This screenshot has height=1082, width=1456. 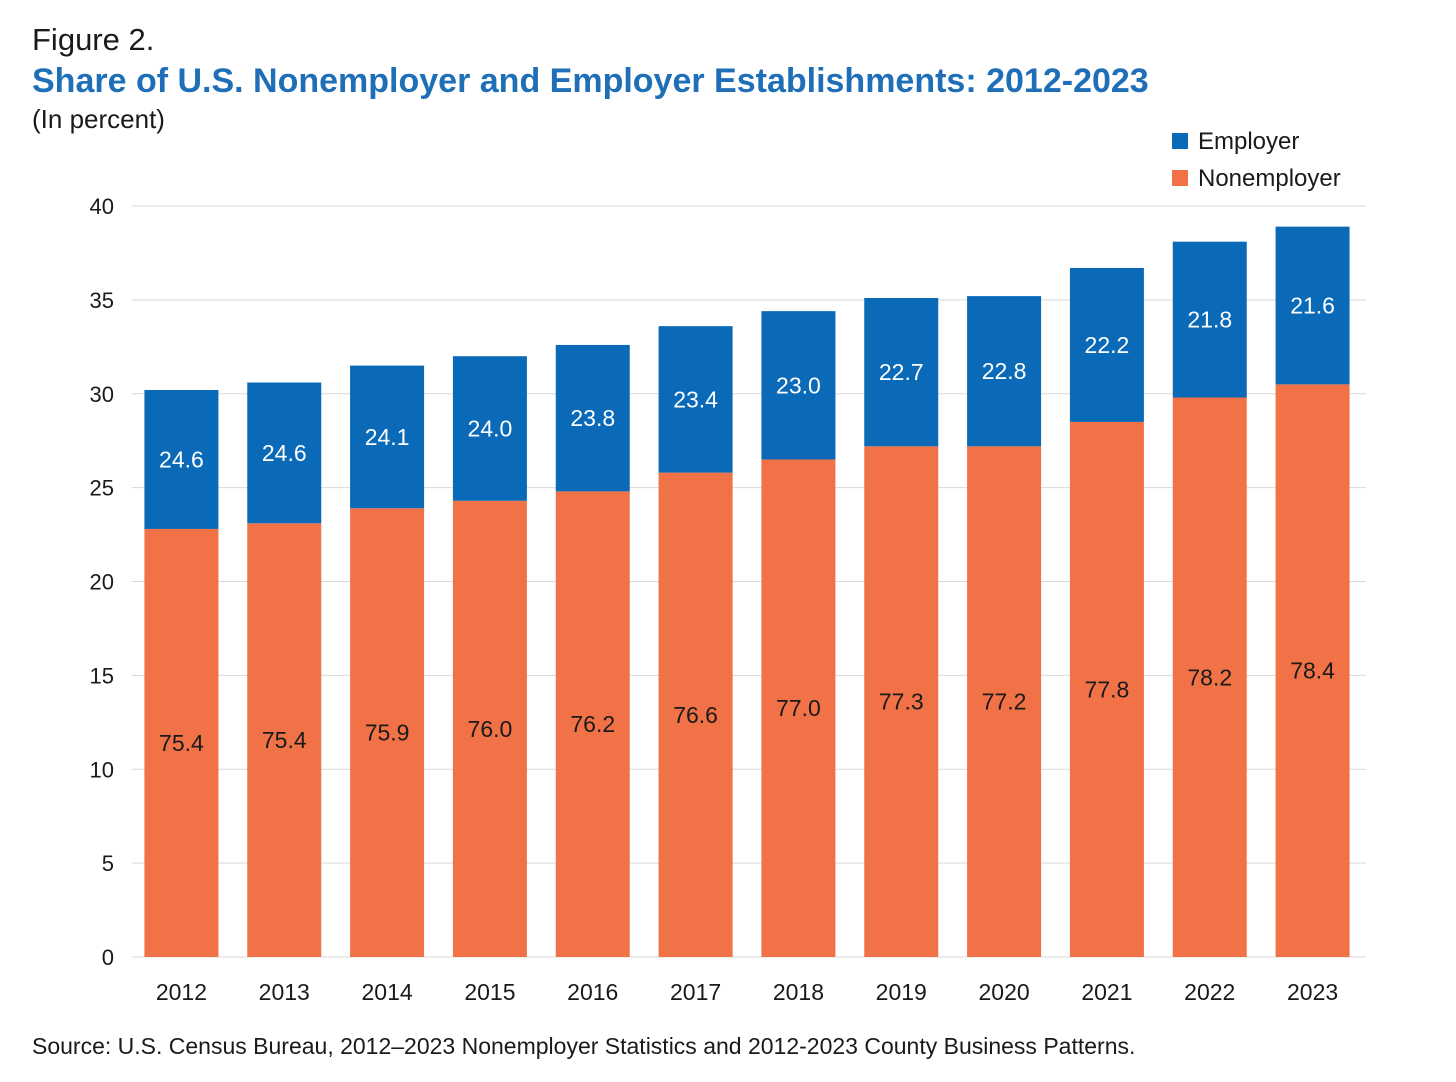 I want to click on legend-item-nonemployer: Nonemployer, so click(x=1256, y=179).